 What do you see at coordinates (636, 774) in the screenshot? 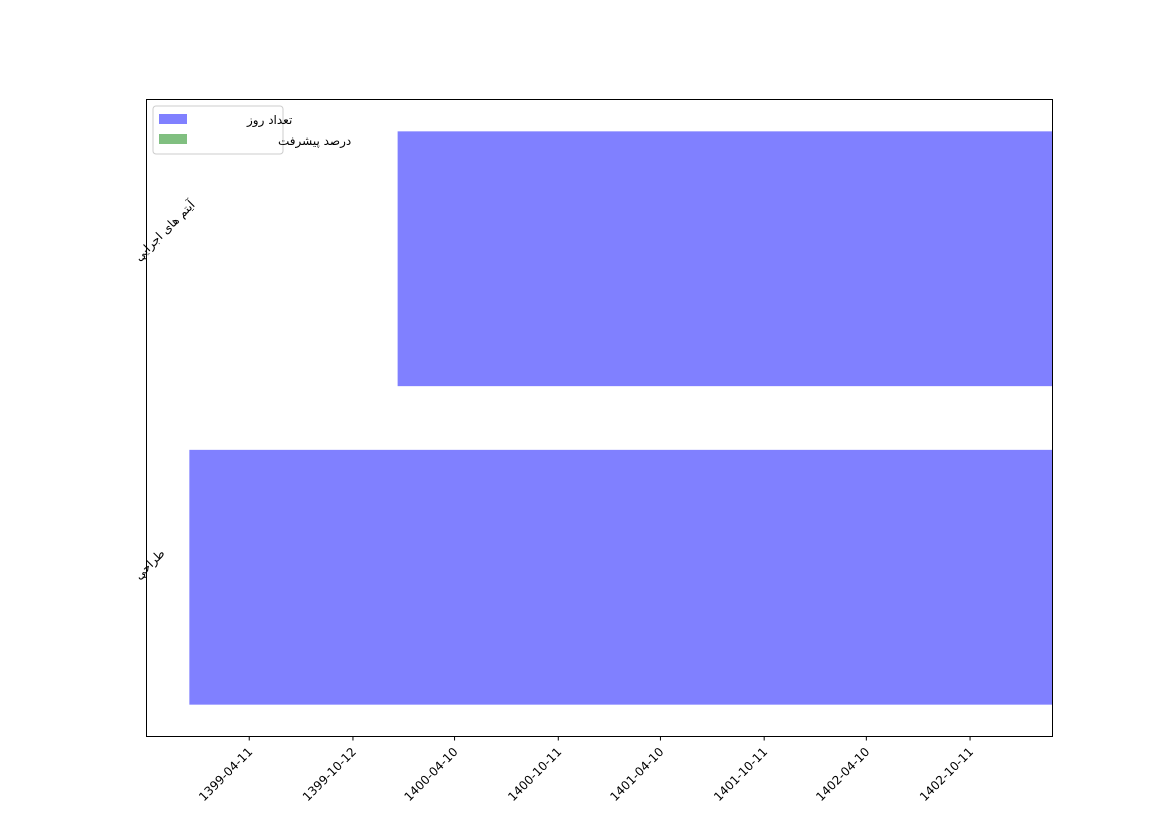
I see `x-tick-label: 1401-04-10` at bounding box center [636, 774].